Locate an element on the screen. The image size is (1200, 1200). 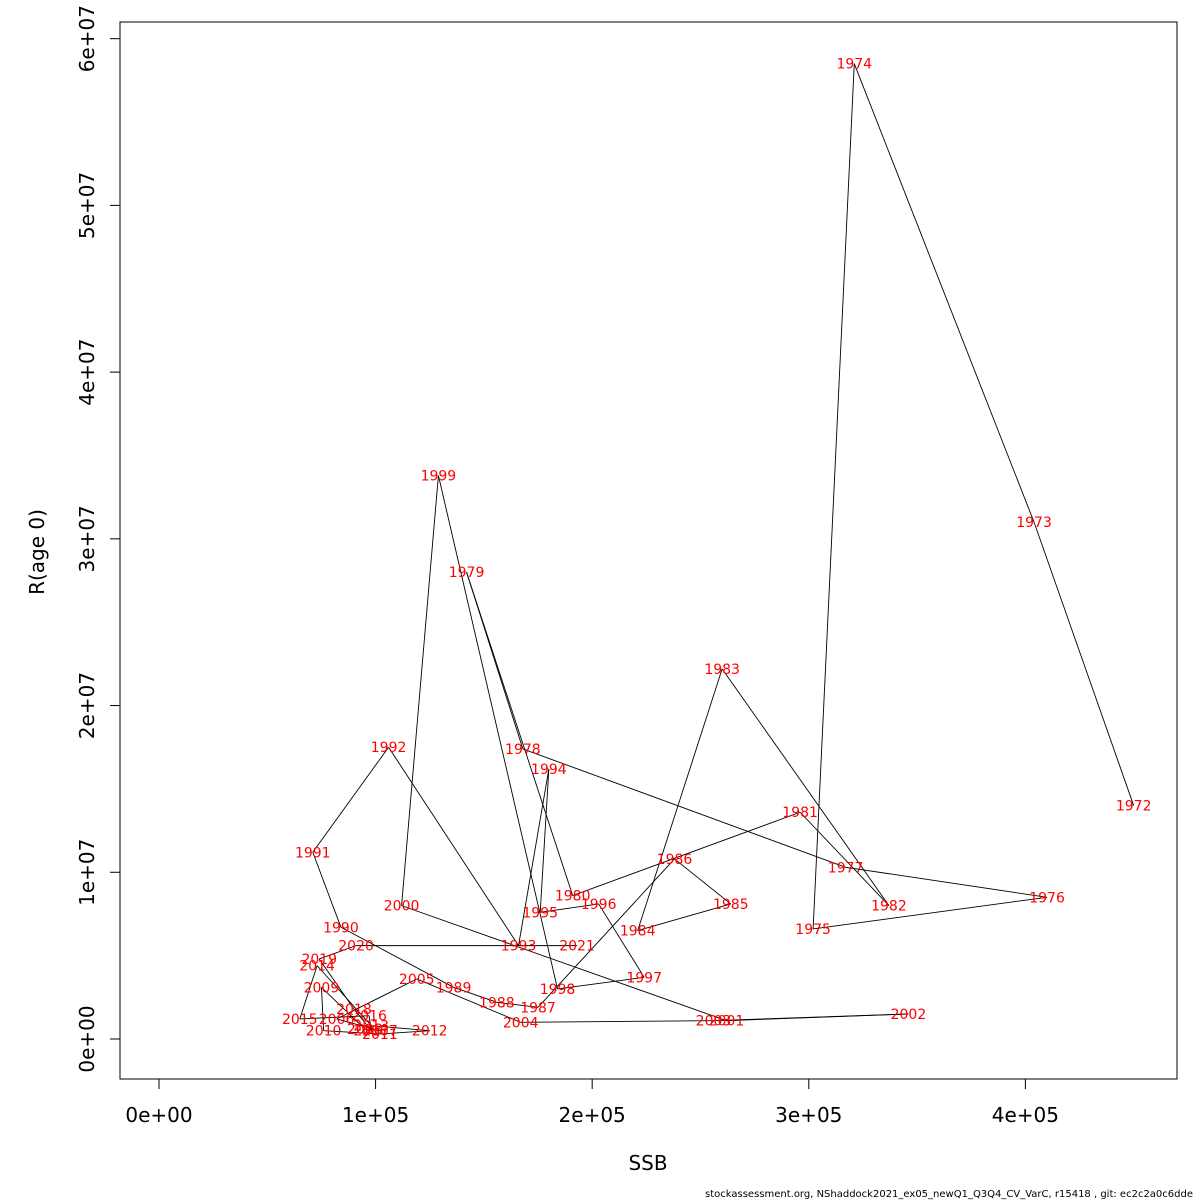
point-label-2016: 2016 is located at coordinates (369, 1017).